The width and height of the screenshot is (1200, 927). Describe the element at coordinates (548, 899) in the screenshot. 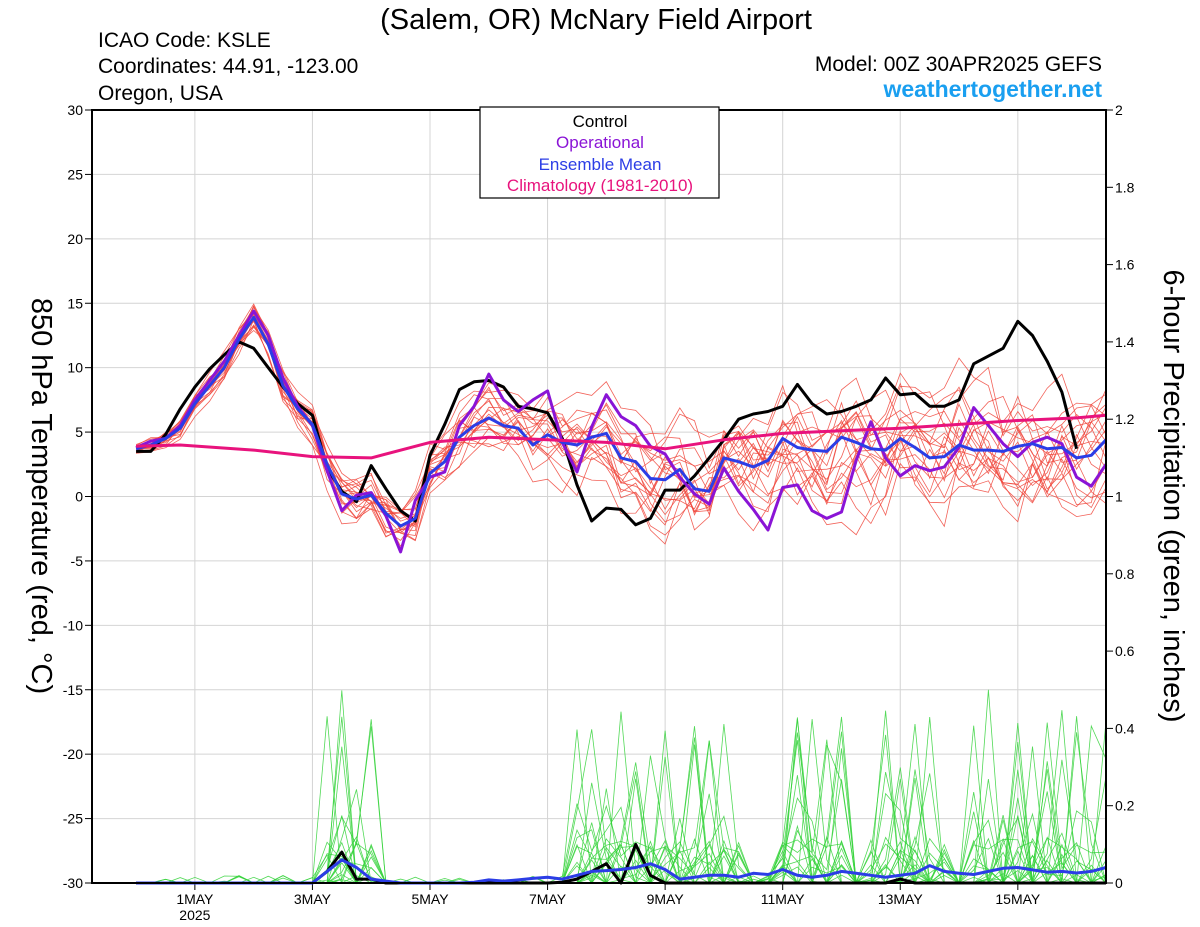

I see `x-tick-label: 7MAY` at that location.